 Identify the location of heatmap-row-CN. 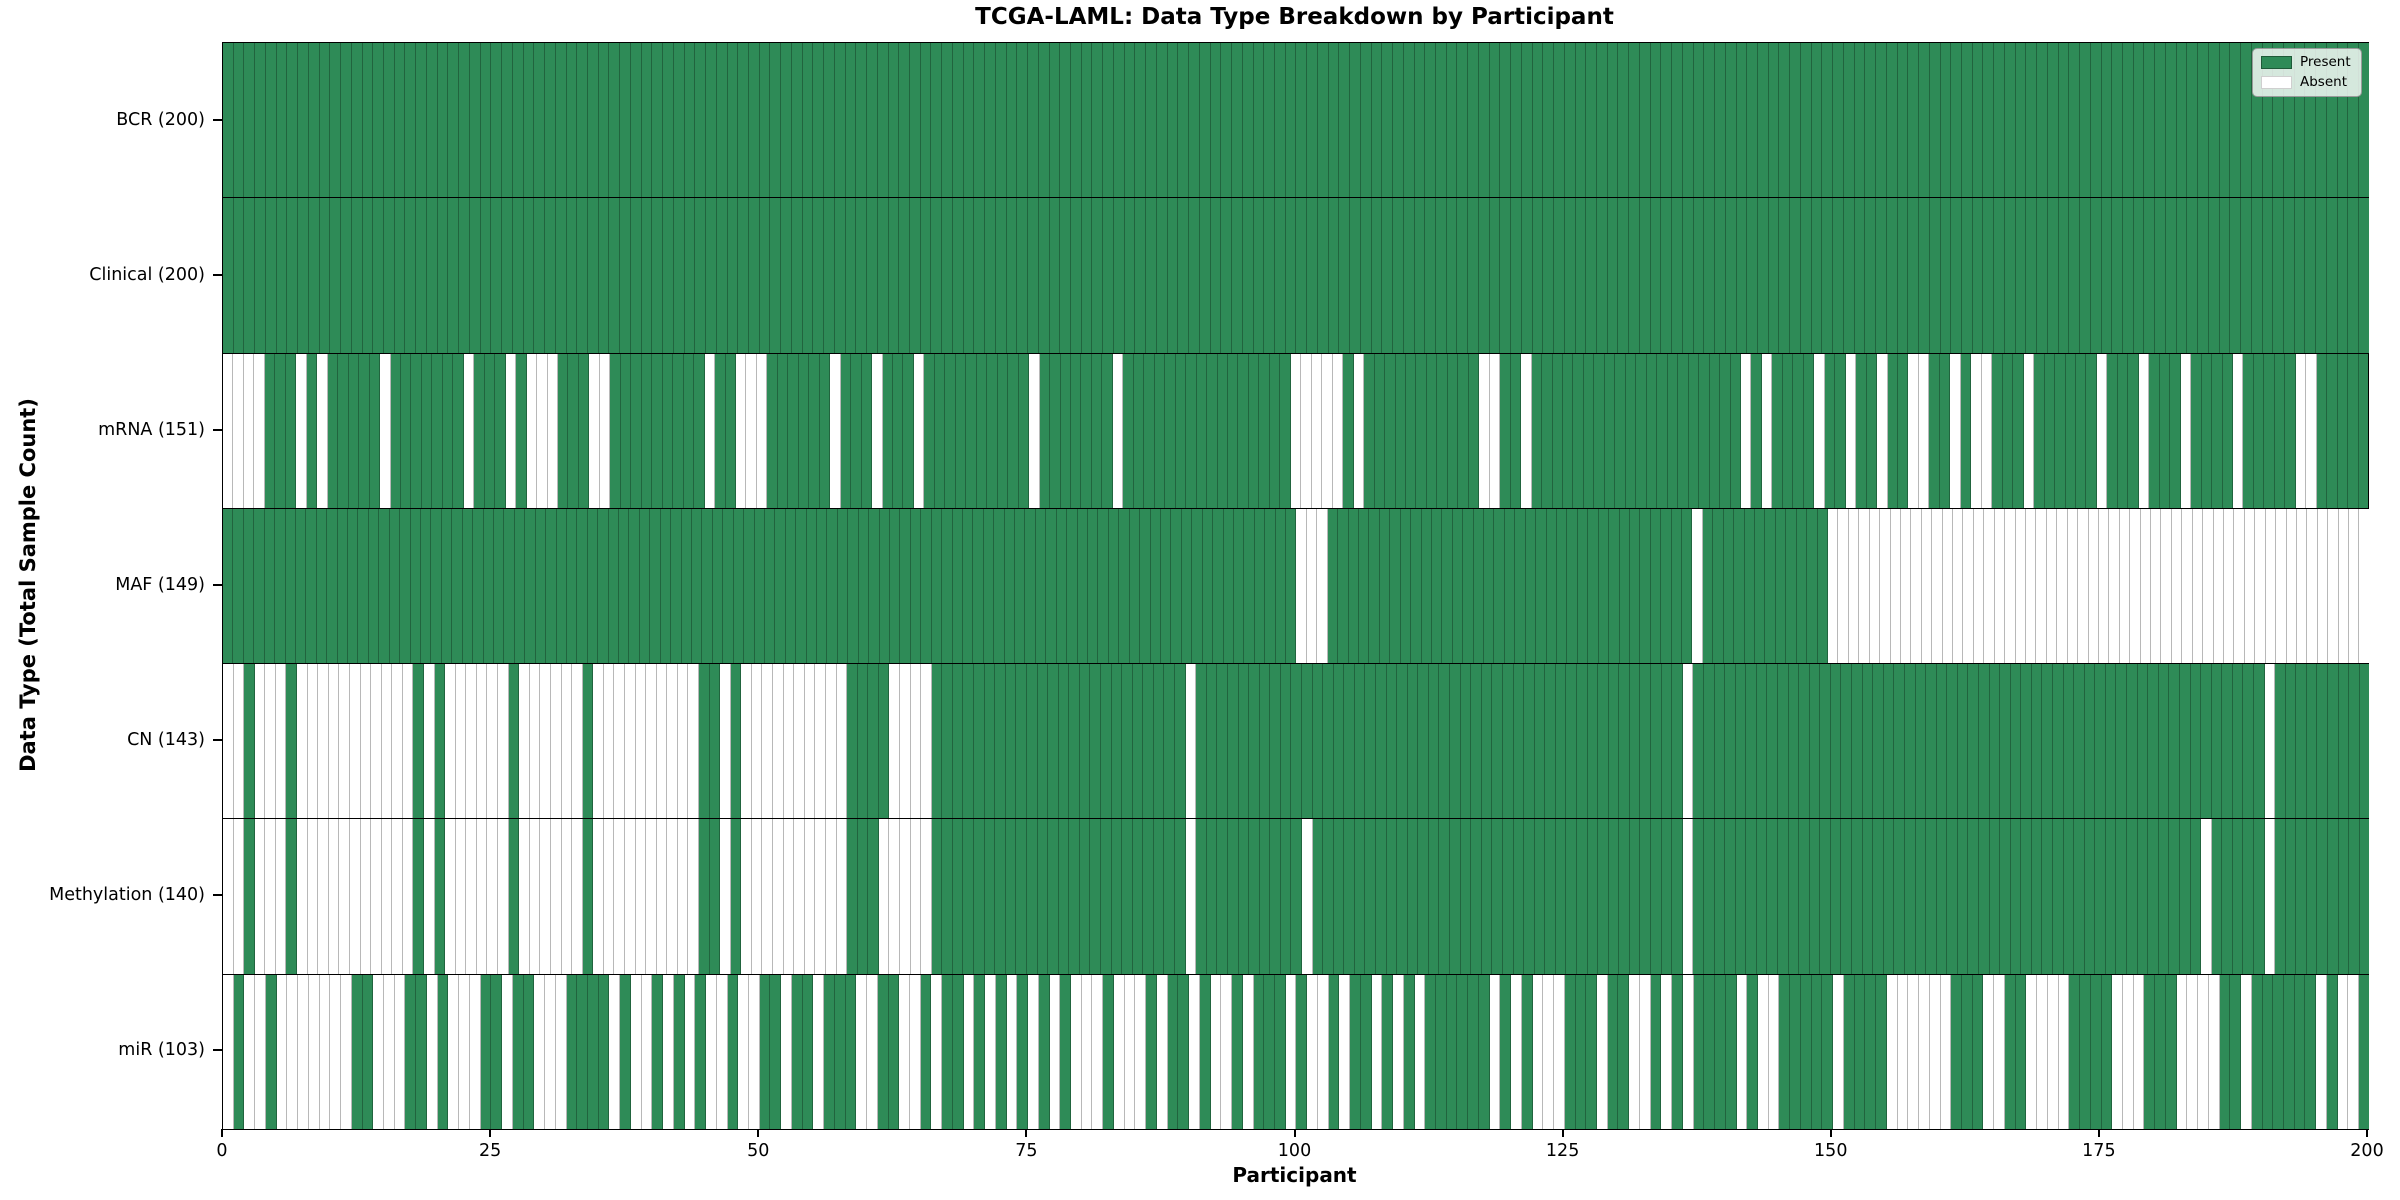
(1296, 742).